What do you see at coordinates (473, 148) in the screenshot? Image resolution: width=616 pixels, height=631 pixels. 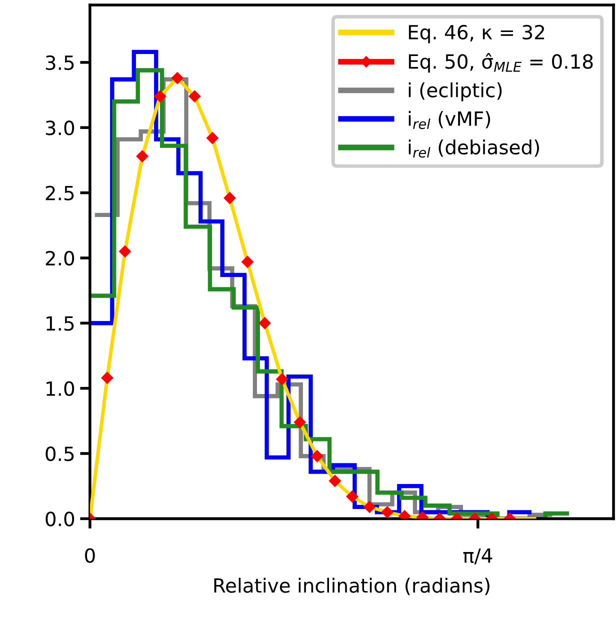 I see `legend-label: i$_{rel}$ (debiased)` at bounding box center [473, 148].